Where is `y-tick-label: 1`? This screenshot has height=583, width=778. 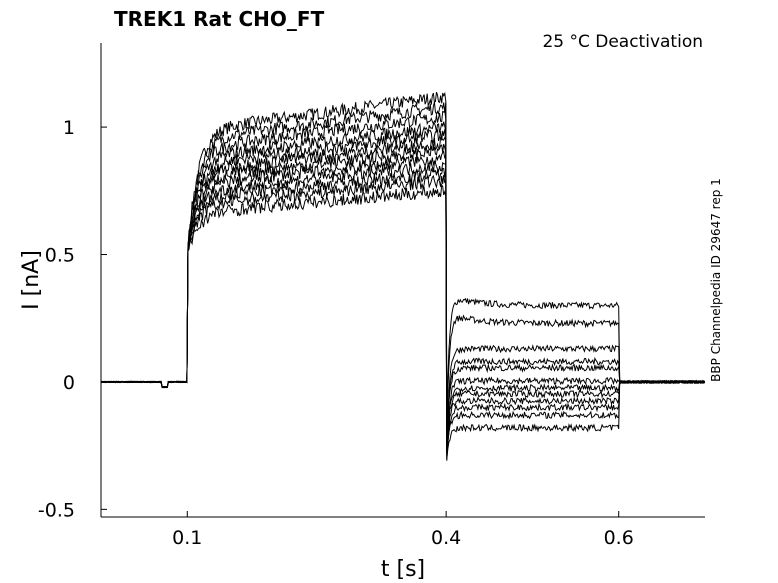
y-tick-label: 1 is located at coordinates (69, 128).